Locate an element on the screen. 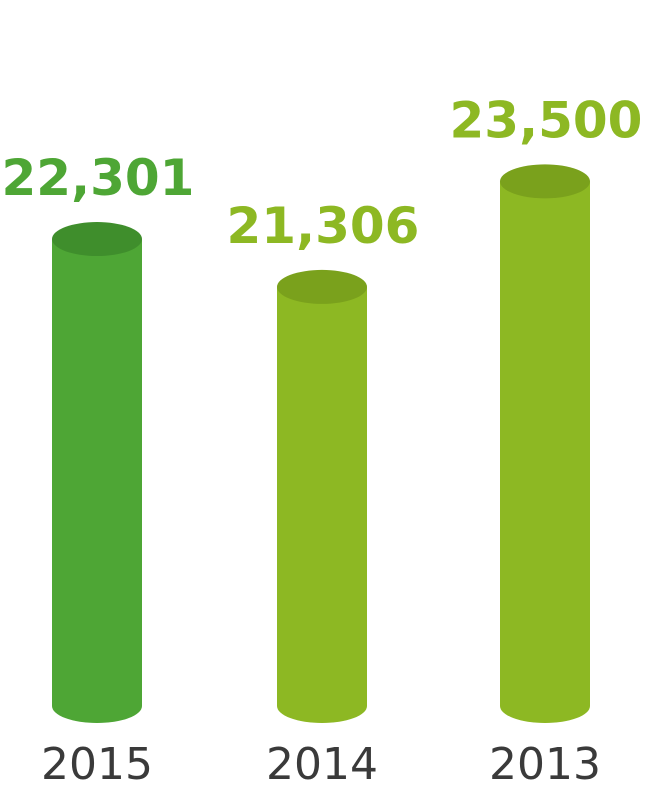  category-label-2015: 2015 is located at coordinates (97, 764).